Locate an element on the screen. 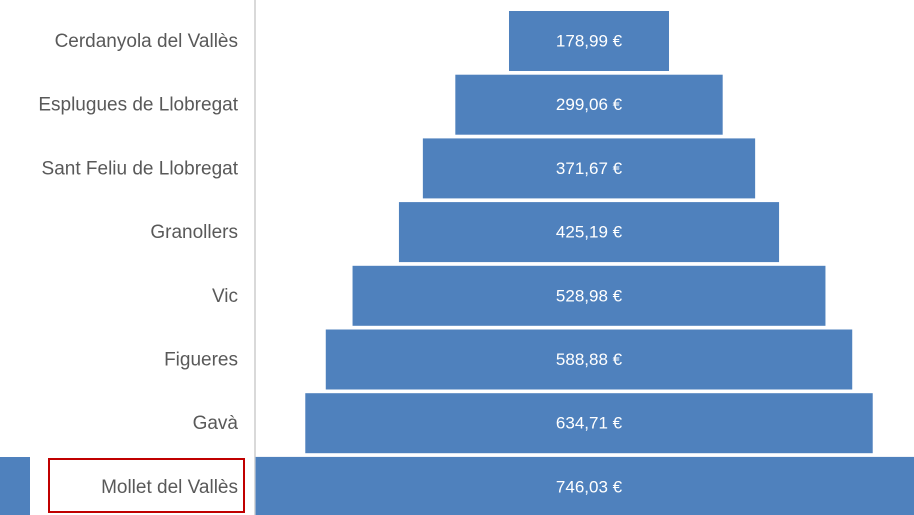  value-label: 634,71 € is located at coordinates (589, 423).